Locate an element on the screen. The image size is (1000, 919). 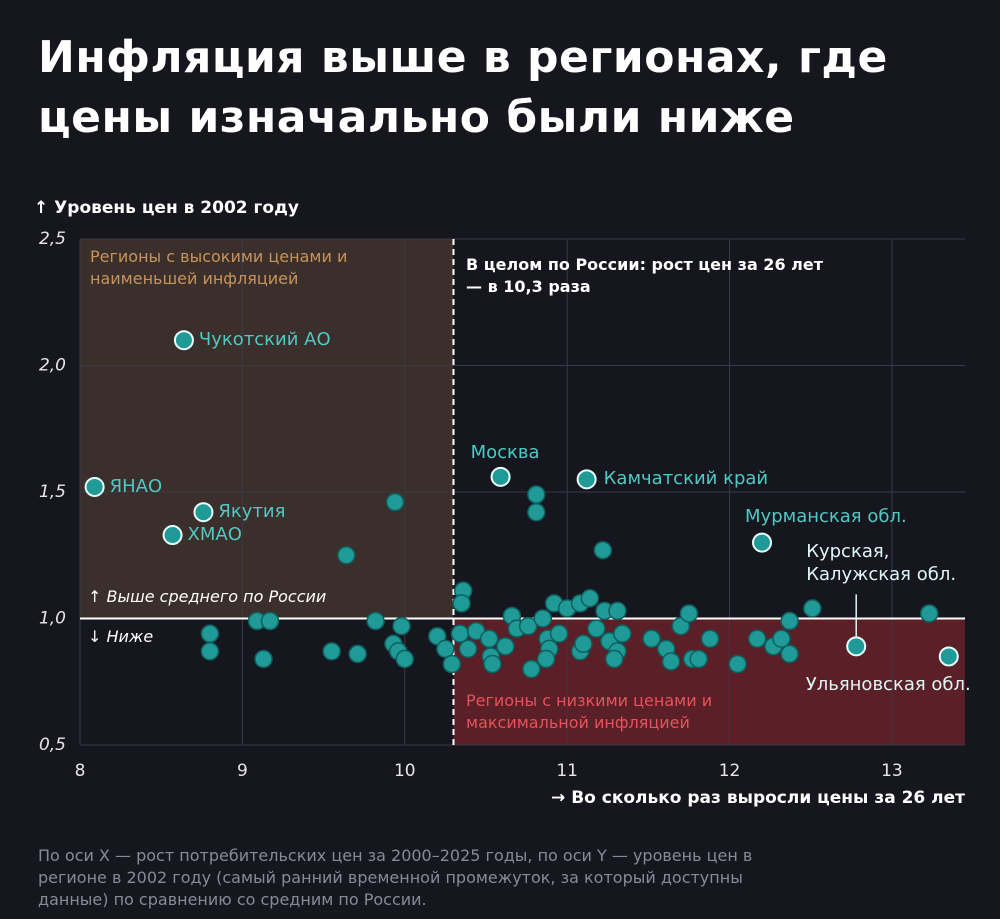
x-tick-label: 13 is located at coordinates (892, 771).